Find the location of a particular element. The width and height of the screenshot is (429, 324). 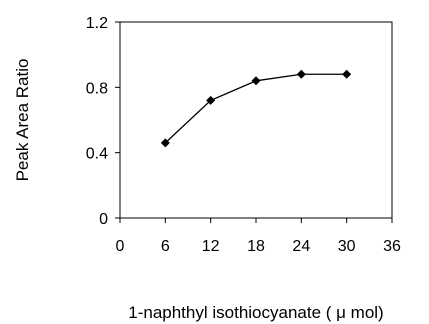

x-tick-label: 24 is located at coordinates (301, 246).